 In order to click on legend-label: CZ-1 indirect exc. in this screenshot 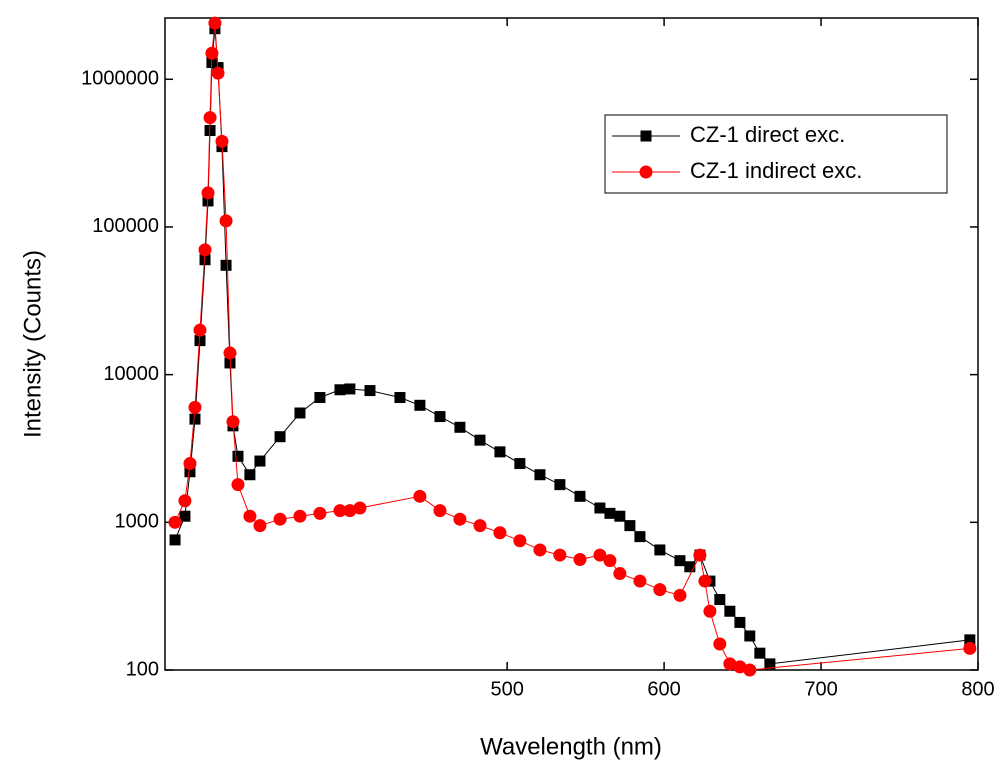, I will do `click(776, 170)`.